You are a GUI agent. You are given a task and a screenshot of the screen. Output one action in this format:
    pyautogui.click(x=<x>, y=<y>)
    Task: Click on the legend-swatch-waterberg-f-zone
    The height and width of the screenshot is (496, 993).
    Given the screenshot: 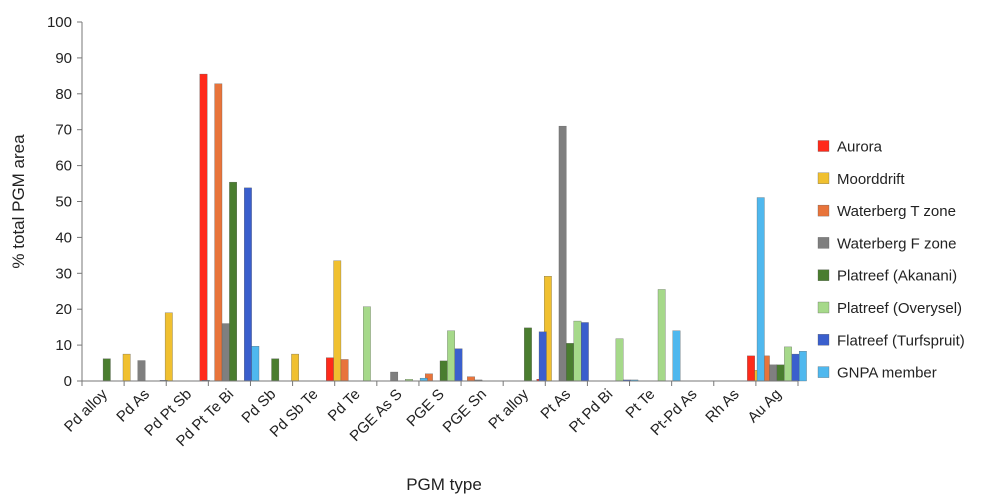 What is the action you would take?
    pyautogui.click(x=823, y=243)
    